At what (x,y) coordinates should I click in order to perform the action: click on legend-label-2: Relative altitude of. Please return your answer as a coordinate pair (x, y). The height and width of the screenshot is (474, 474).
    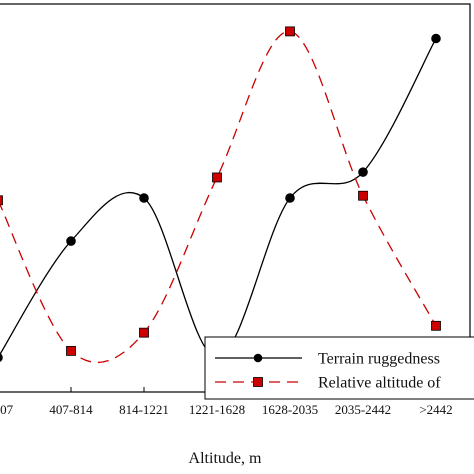
    Looking at the image, I should click on (379, 383).